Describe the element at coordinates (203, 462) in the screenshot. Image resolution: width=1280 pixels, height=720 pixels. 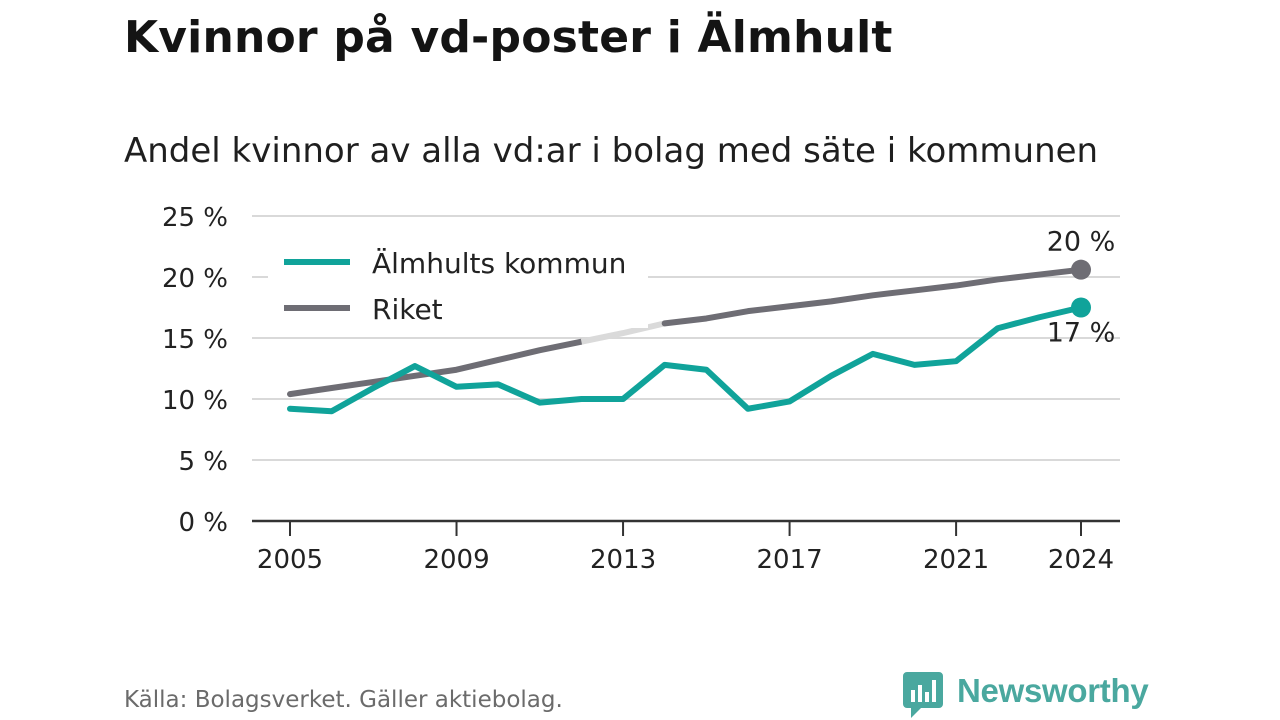
I see `y-tick-label: 5 %` at that location.